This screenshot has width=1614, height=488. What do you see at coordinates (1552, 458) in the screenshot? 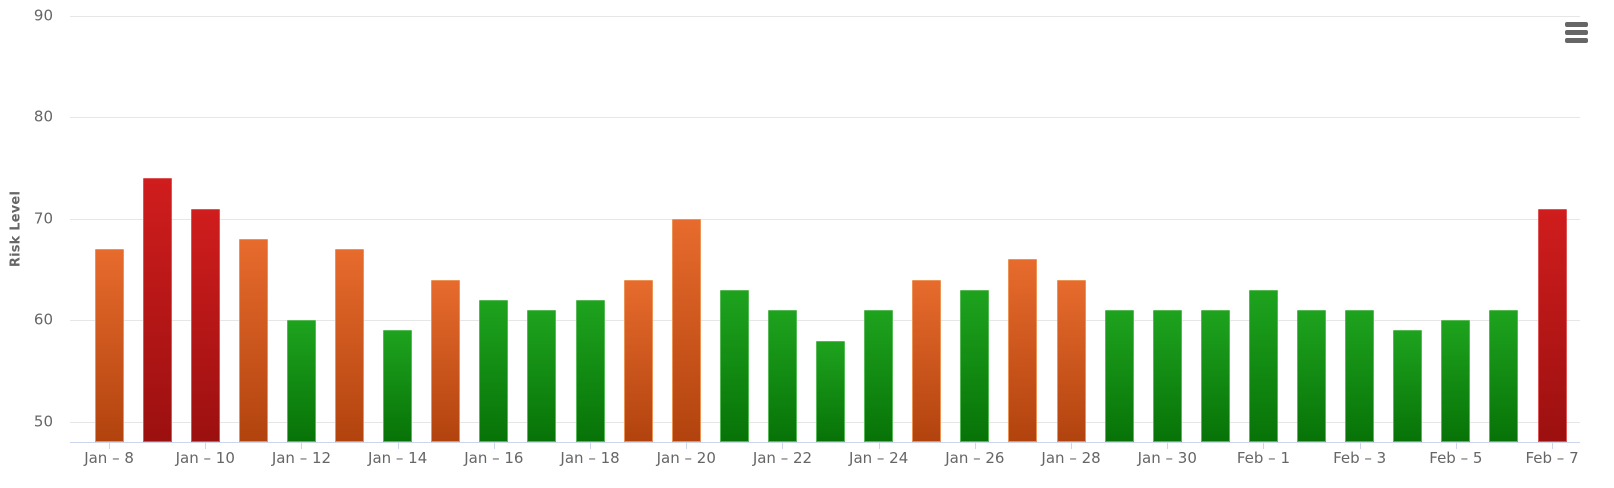
I see `x-axis-tick-label: Feb – 7` at bounding box center [1552, 458].